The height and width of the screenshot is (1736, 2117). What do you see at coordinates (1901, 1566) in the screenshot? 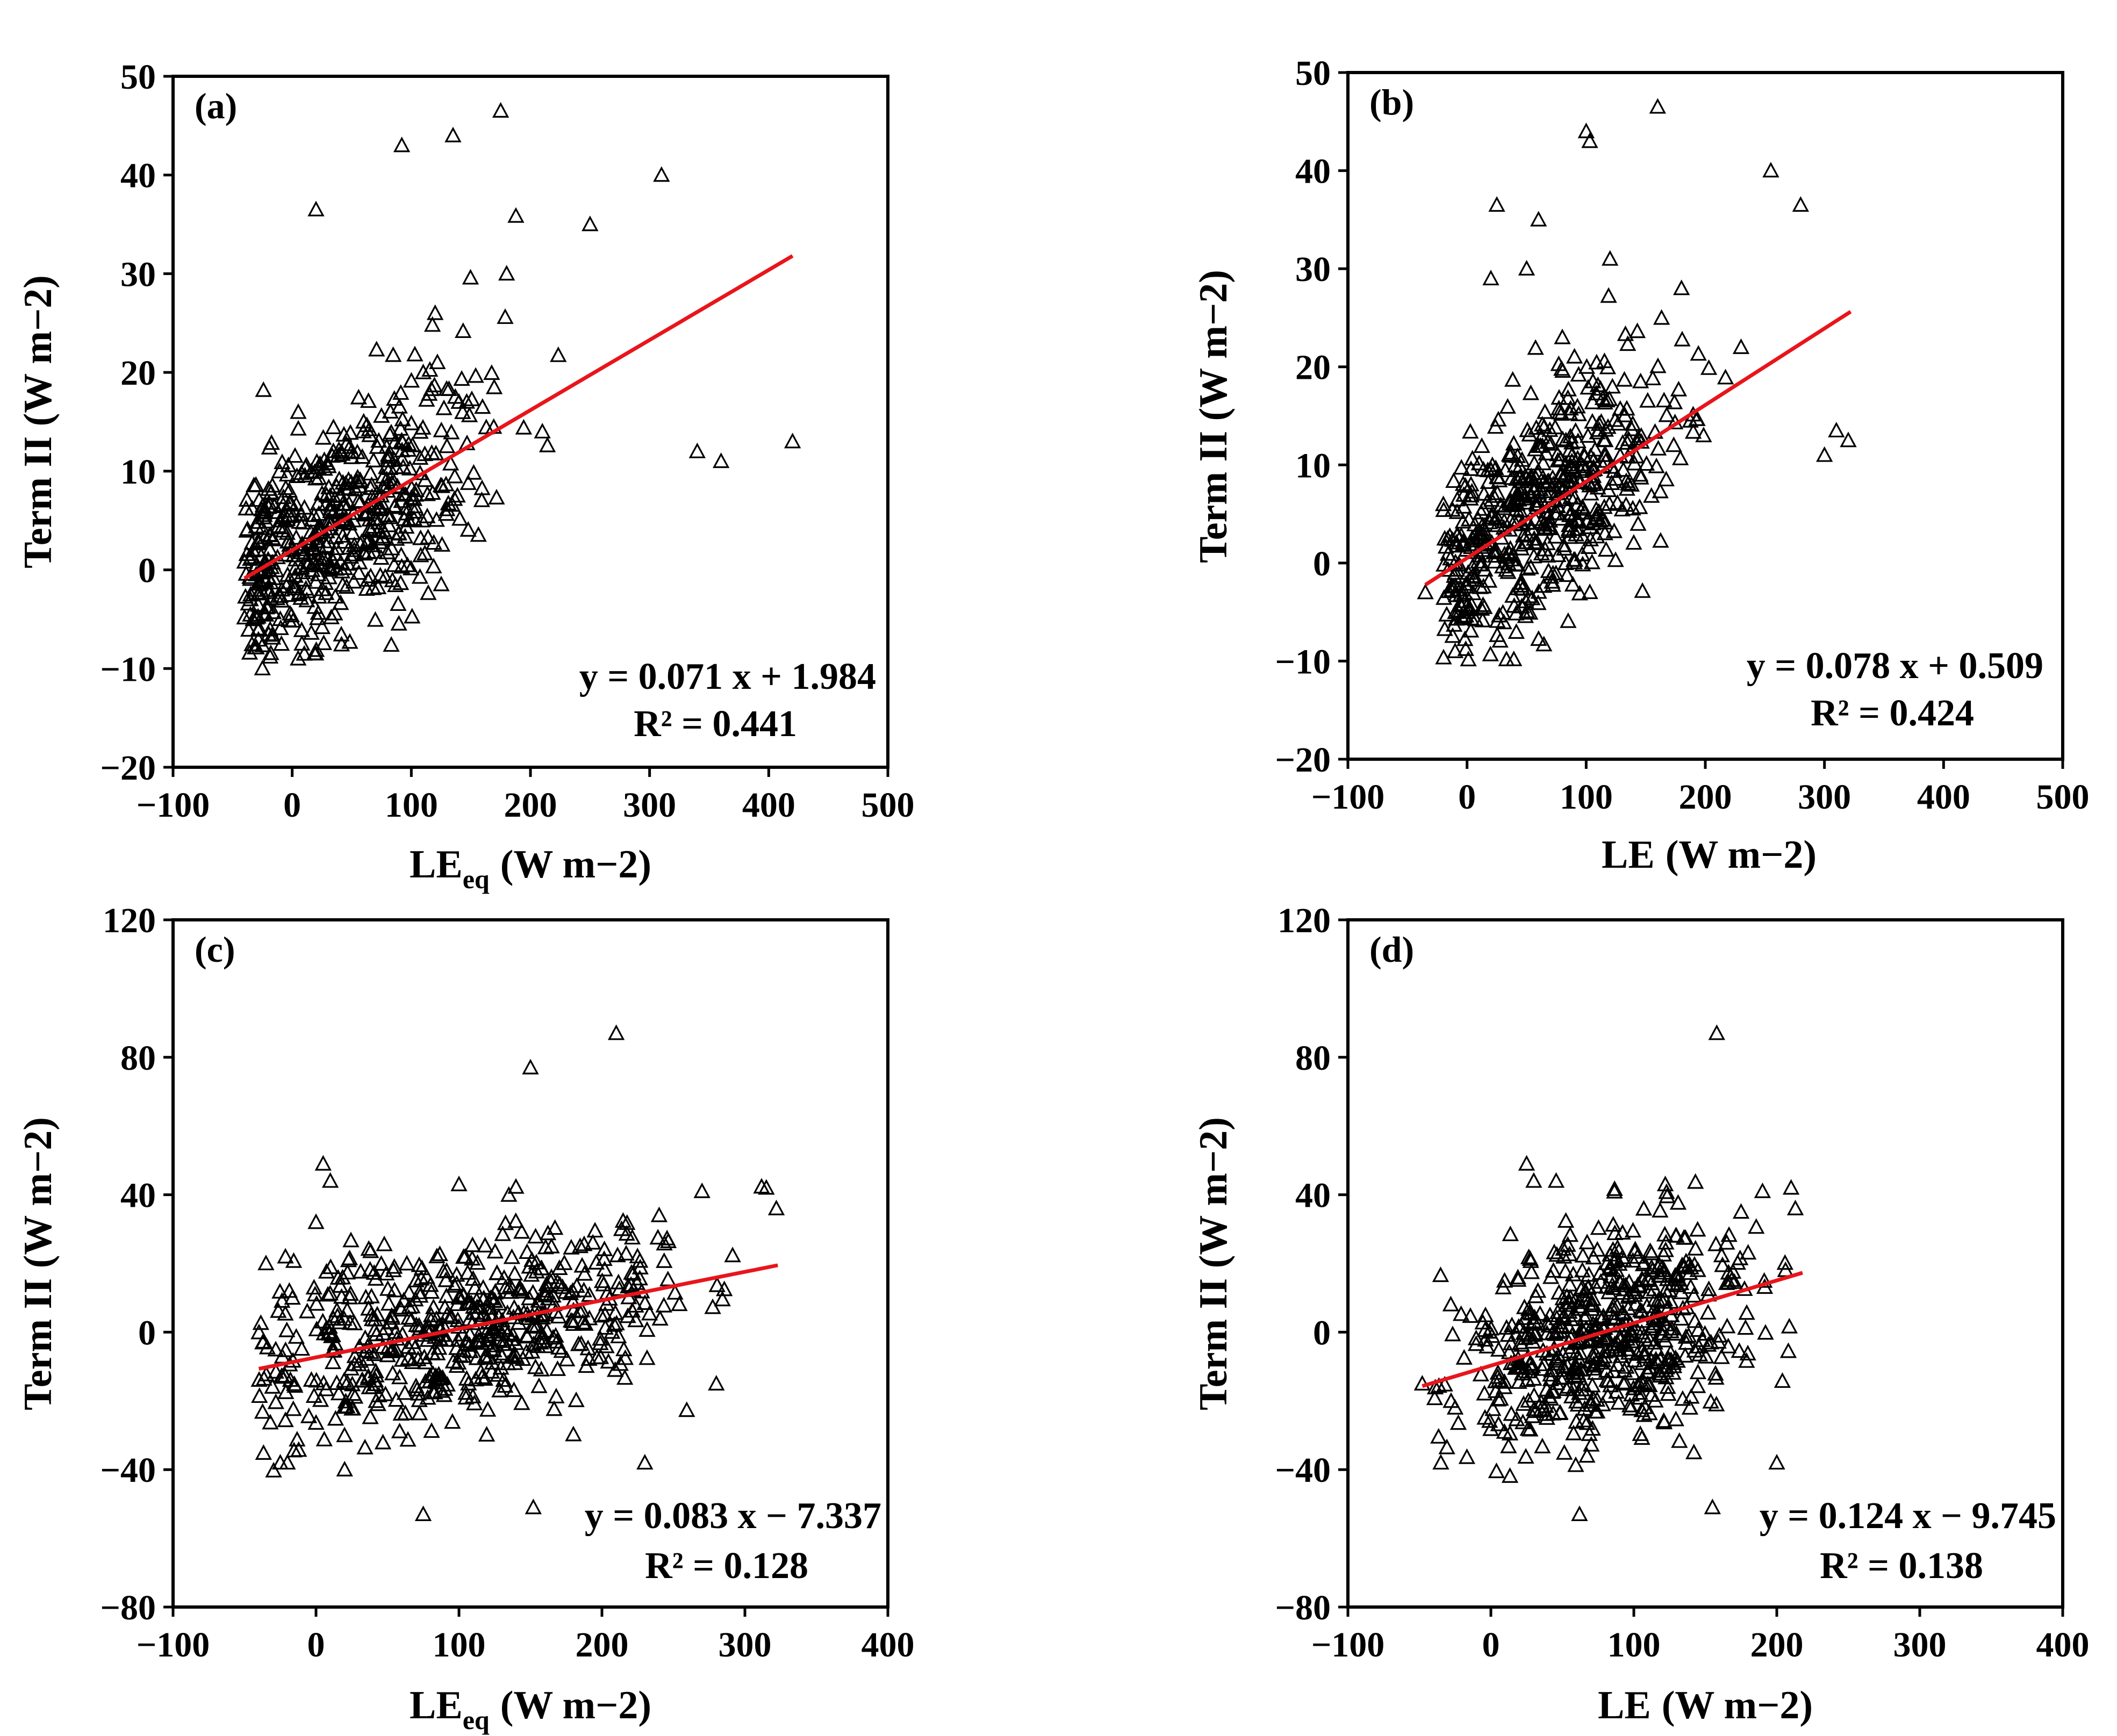
I see `r-squared: R² = 0.138` at bounding box center [1901, 1566].